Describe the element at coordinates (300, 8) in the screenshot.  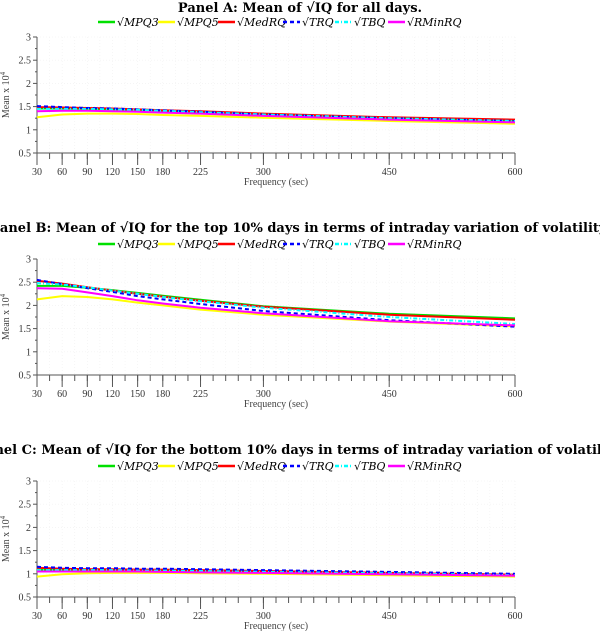
I see `panel-a-title: Panel A: Mean of √IQ for all days.` at that location.